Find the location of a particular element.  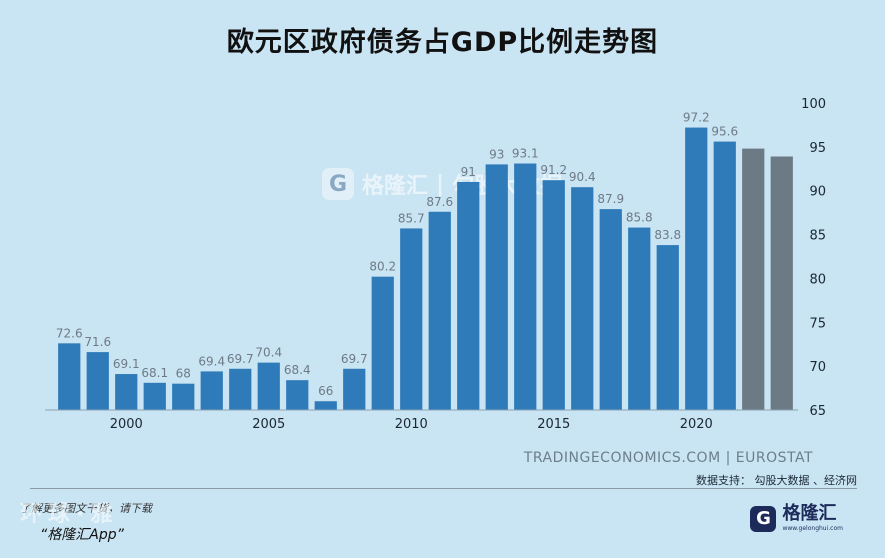

x-tick-label: 2015 is located at coordinates (553, 424).